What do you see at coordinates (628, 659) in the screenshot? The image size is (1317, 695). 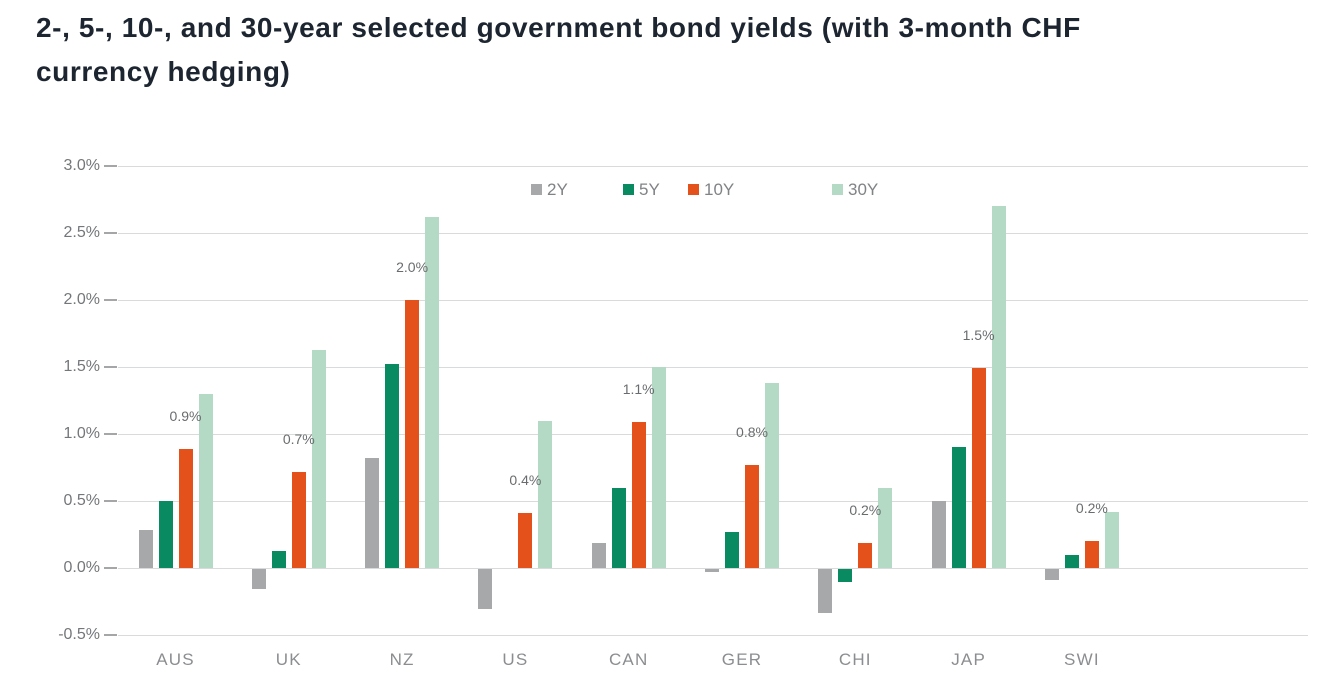 I see `x-axis-label-CAN: CAN` at bounding box center [628, 659].